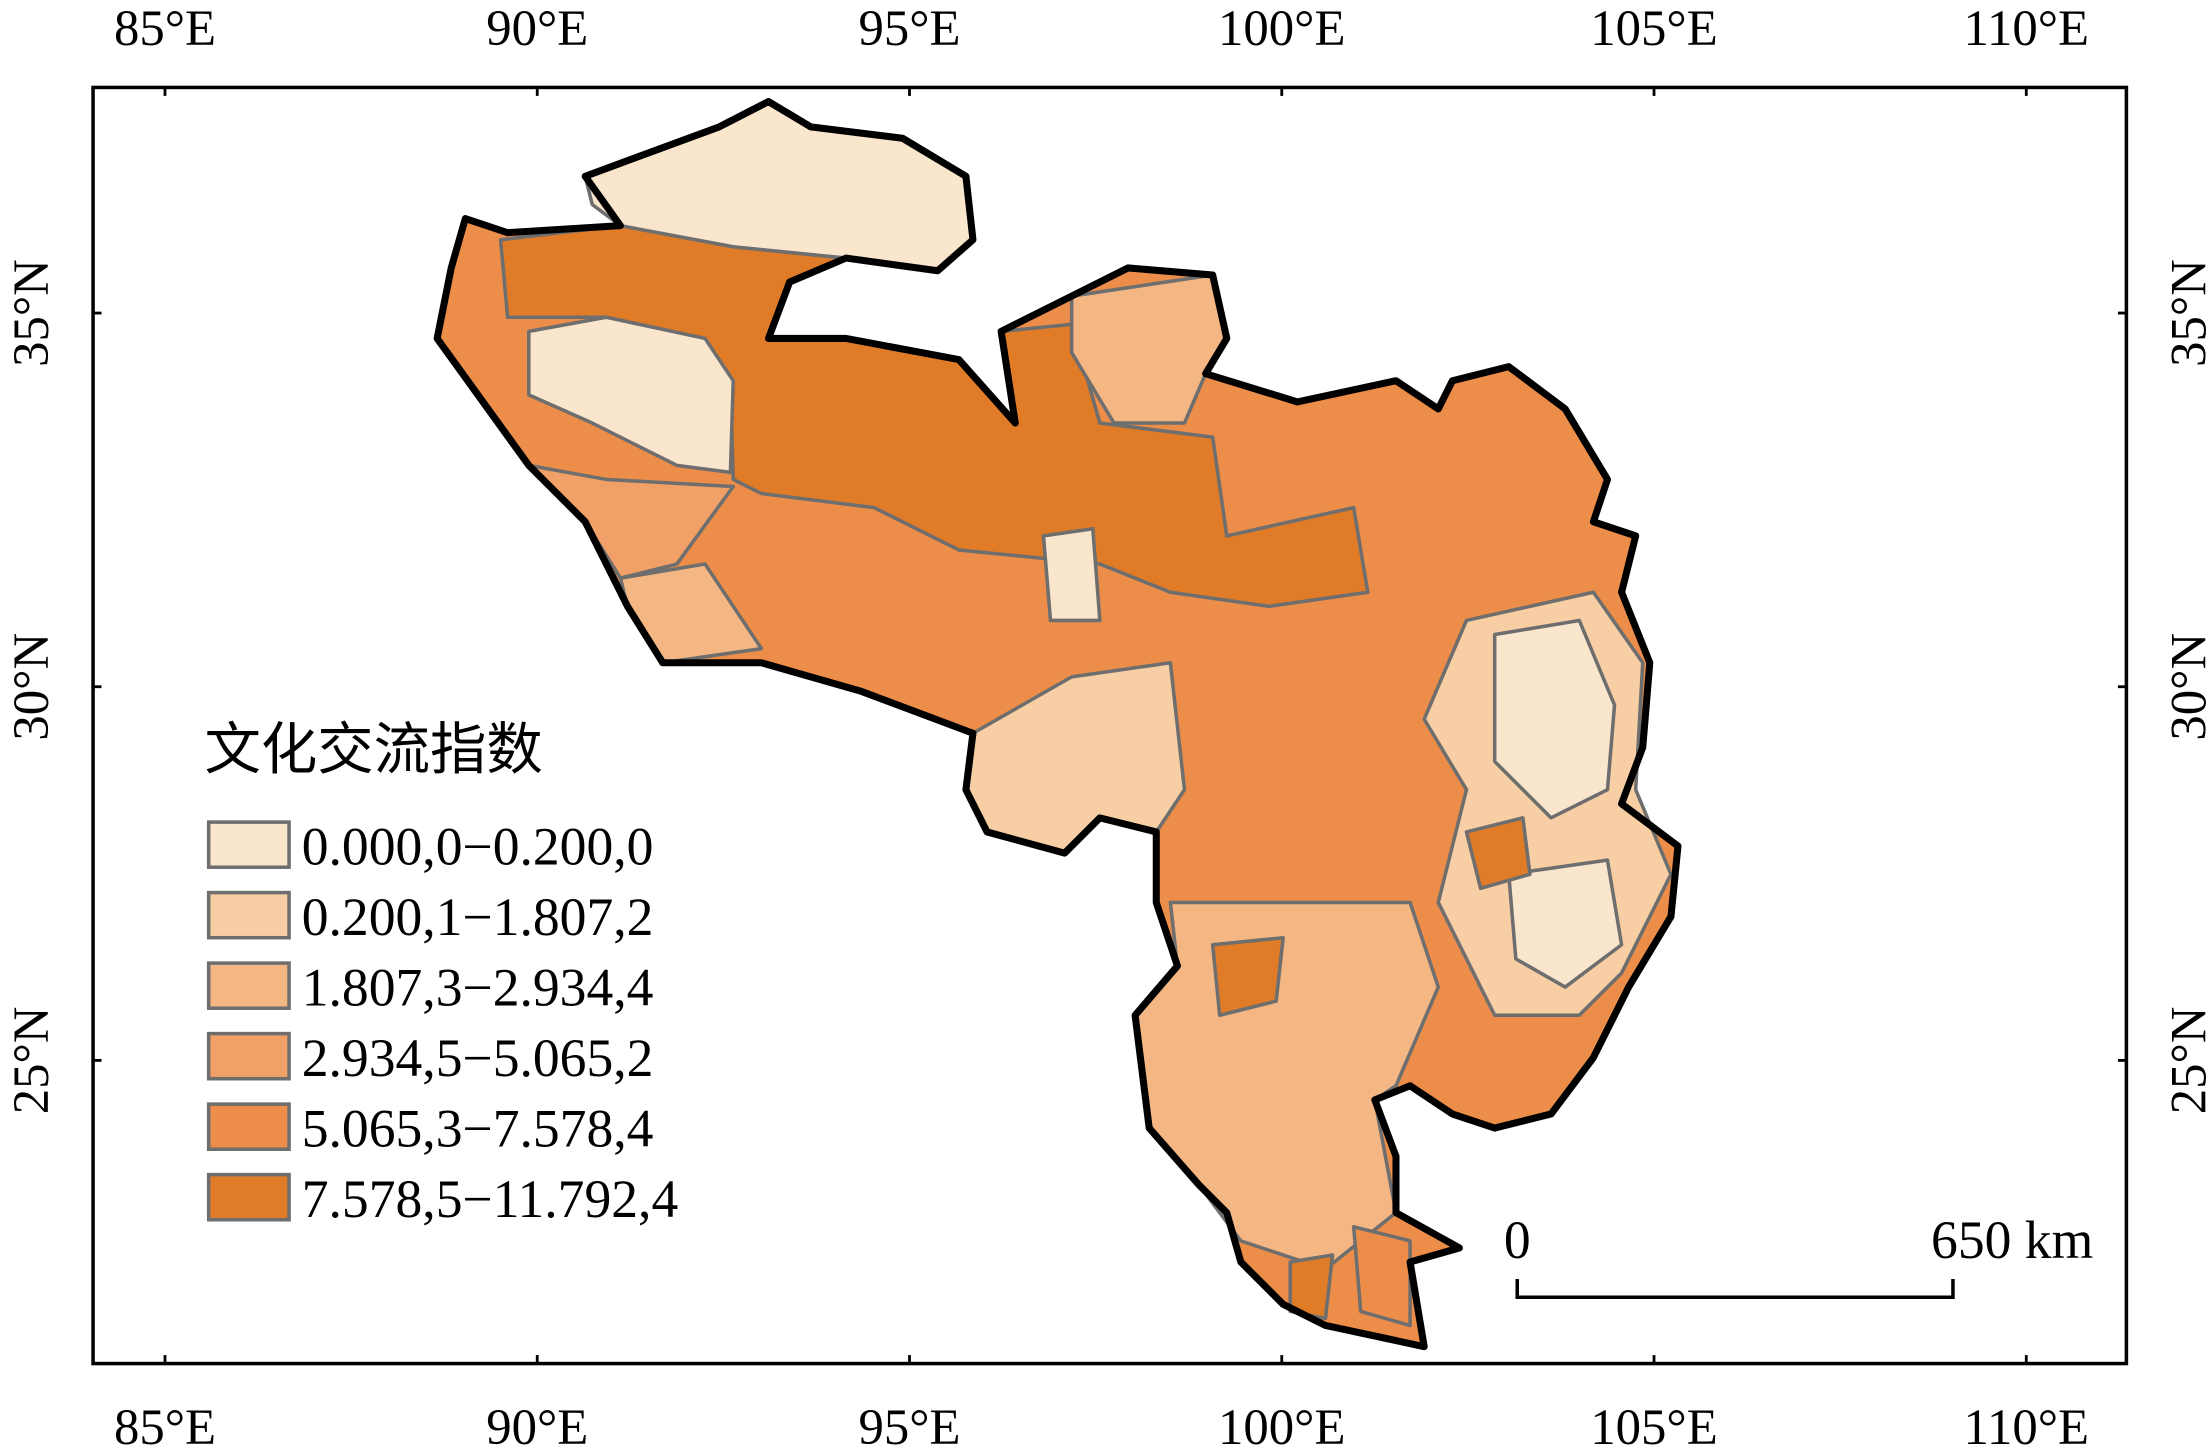 Image resolution: width=2211 pixels, height=1451 pixels. Describe the element at coordinates (478, 917) in the screenshot. I see `legend-label: 0.200,1−1.807,2` at that location.